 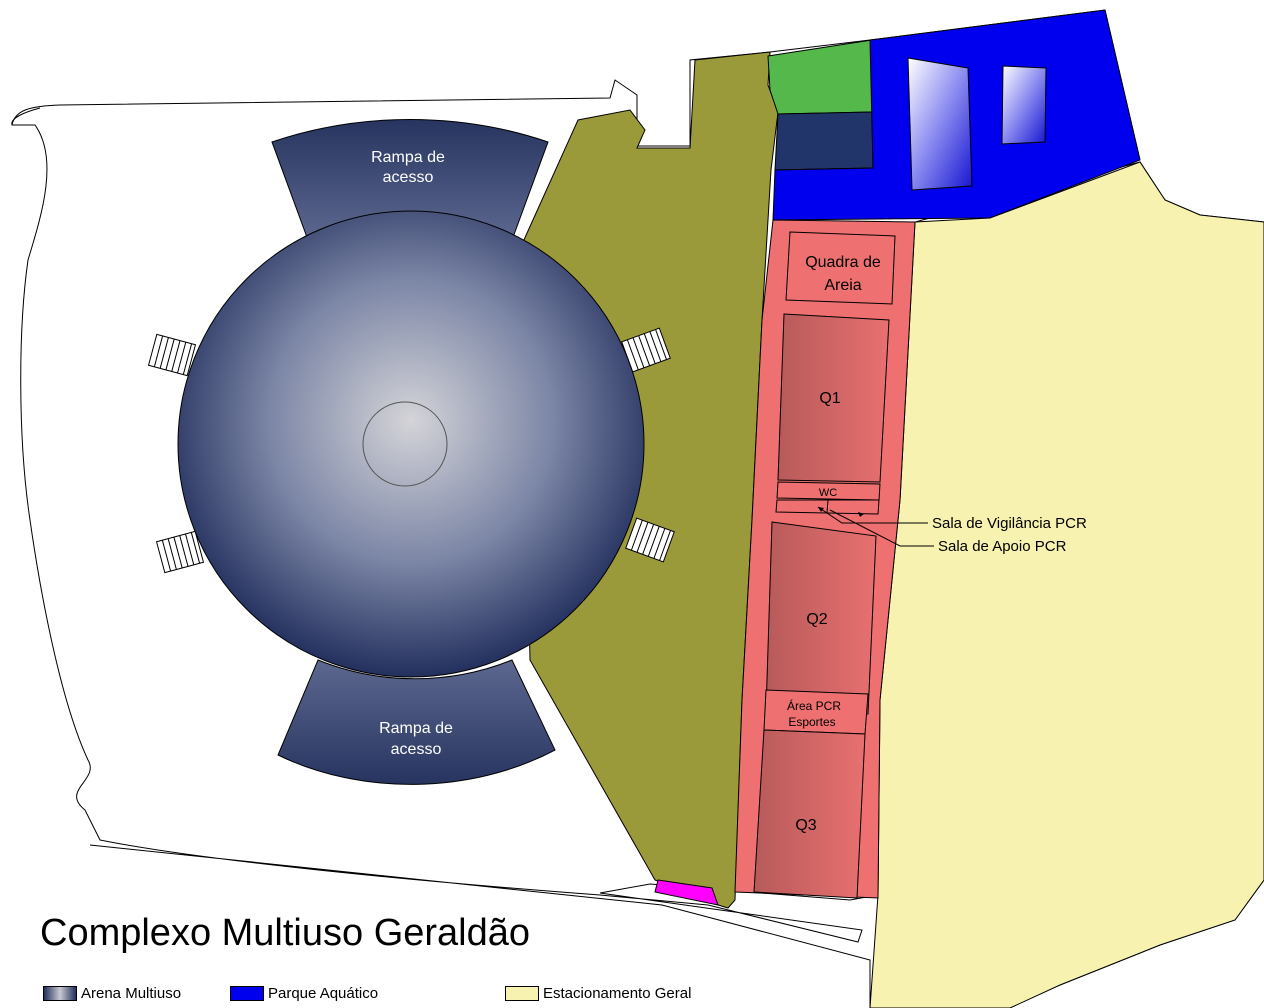 What do you see at coordinates (805, 825) in the screenshot?
I see `q3-label: Q3` at bounding box center [805, 825].